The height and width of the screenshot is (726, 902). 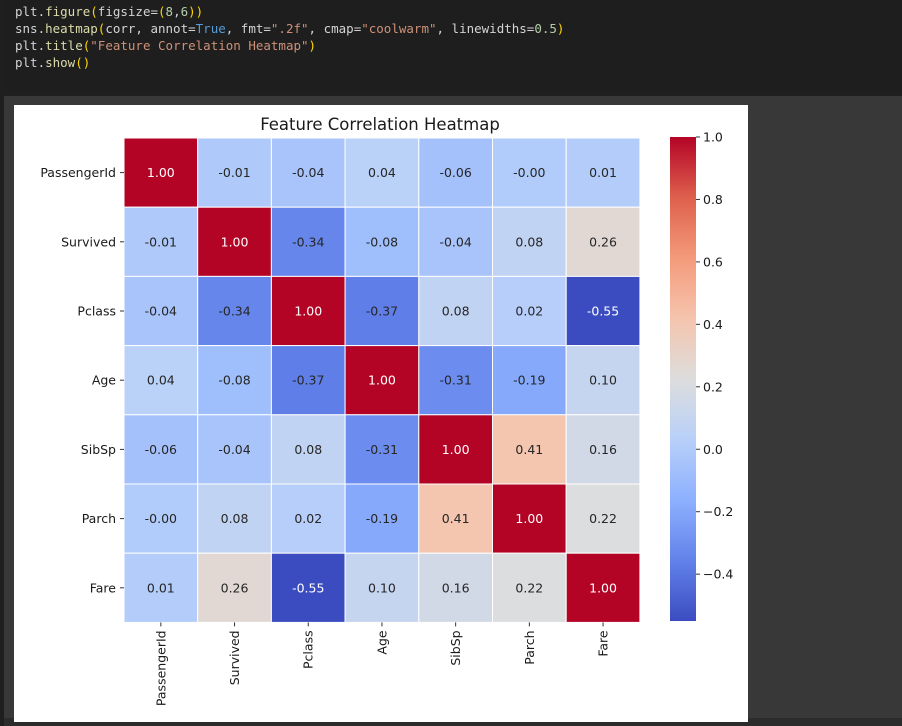 I want to click on cell-annotation: -0.06, so click(x=455, y=172).